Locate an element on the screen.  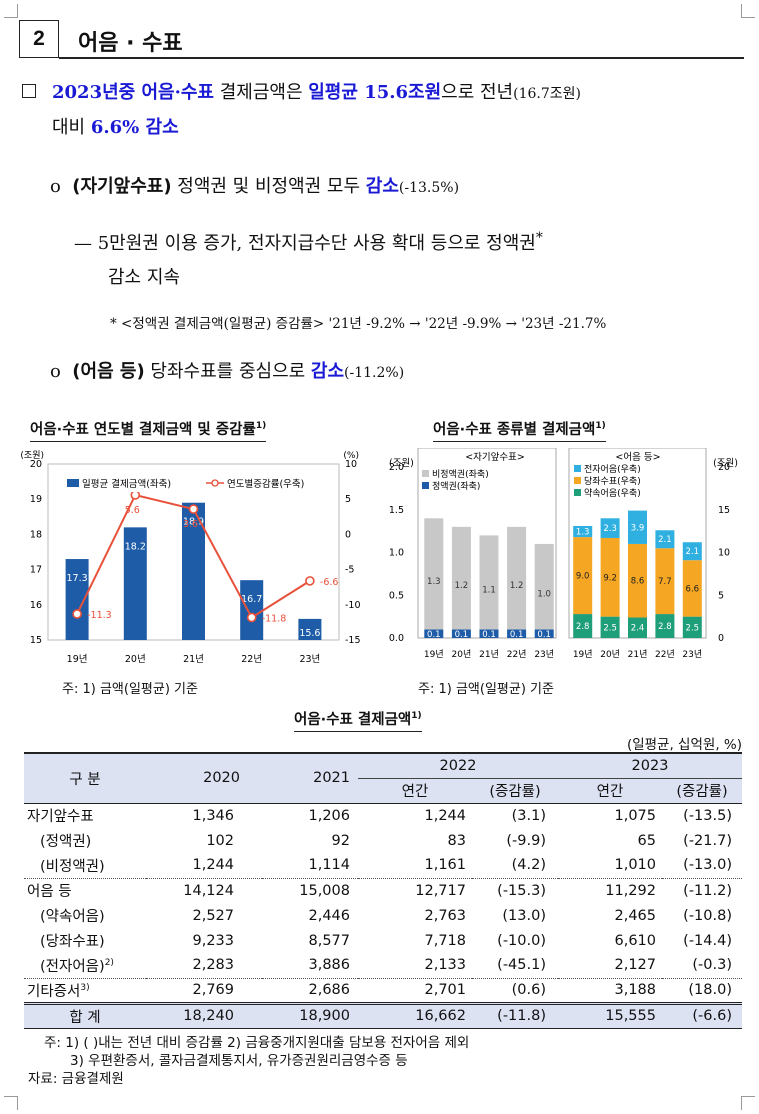
segment-data-label: 8.6 is located at coordinates (638, 582).